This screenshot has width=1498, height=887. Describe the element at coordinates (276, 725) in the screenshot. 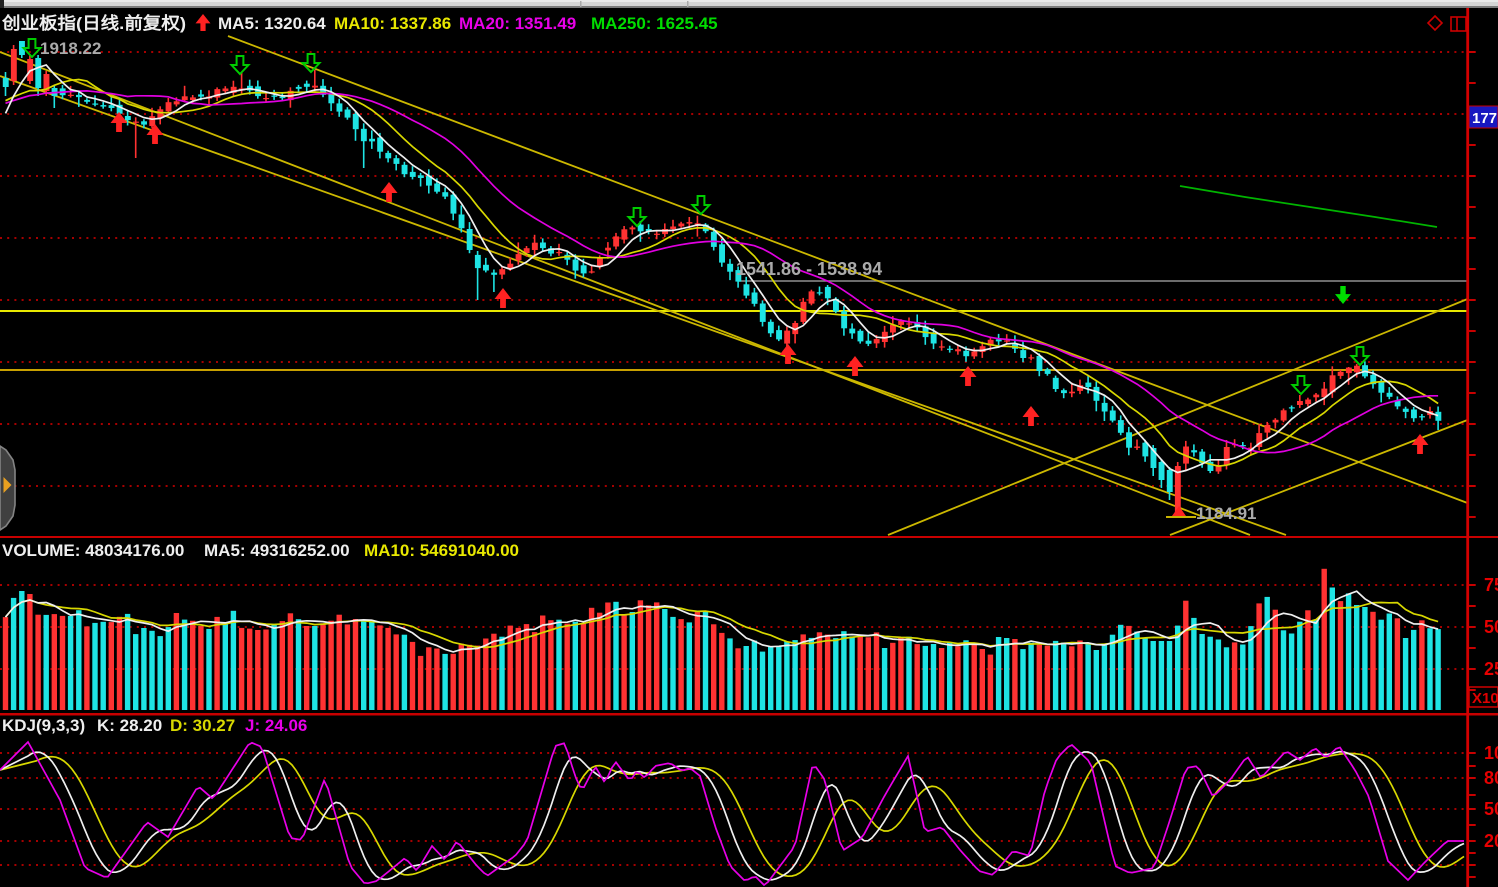

I see `svg-text: J: 24.06` at that location.